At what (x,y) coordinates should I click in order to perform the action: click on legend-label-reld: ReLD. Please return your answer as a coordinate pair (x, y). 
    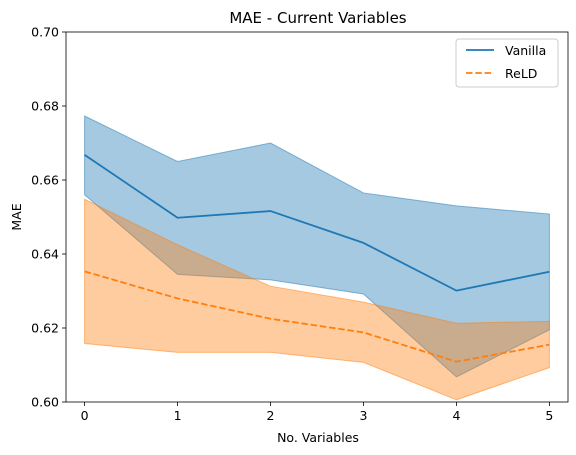
    Looking at the image, I should click on (521, 73).